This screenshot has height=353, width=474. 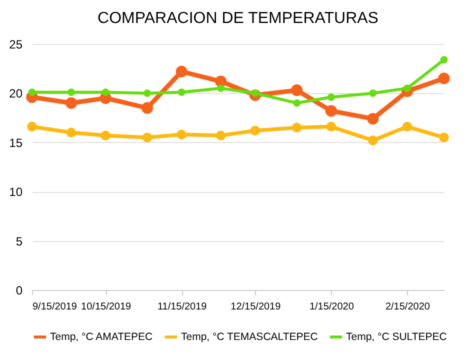 I want to click on x-tick-label: 9/15/2019, so click(x=55, y=307).